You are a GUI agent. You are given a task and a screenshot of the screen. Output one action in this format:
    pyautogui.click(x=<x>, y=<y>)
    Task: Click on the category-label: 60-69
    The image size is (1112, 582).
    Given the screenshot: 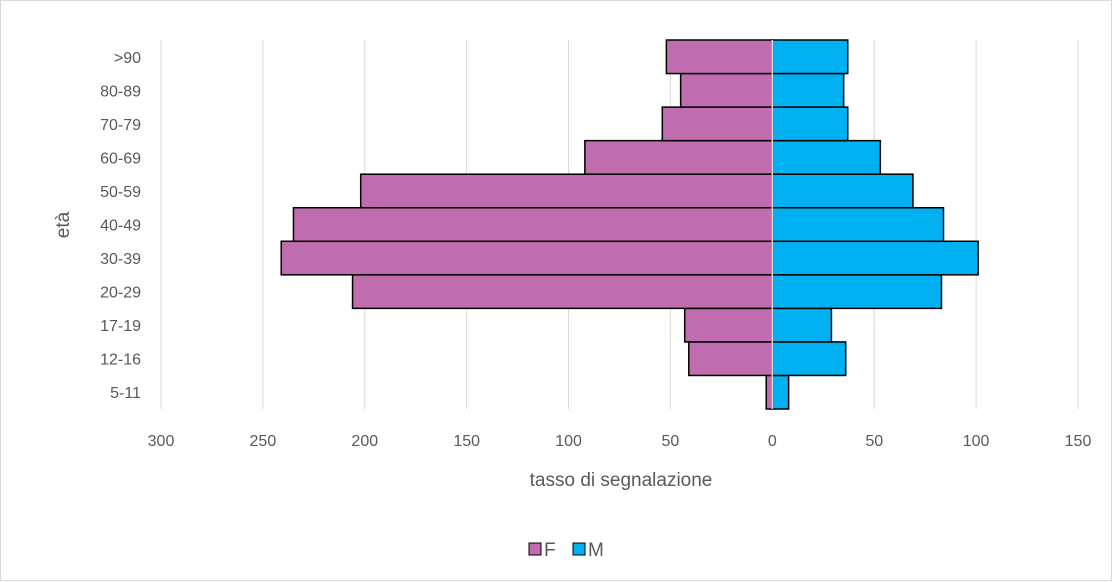 What is the action you would take?
    pyautogui.click(x=120, y=158)
    